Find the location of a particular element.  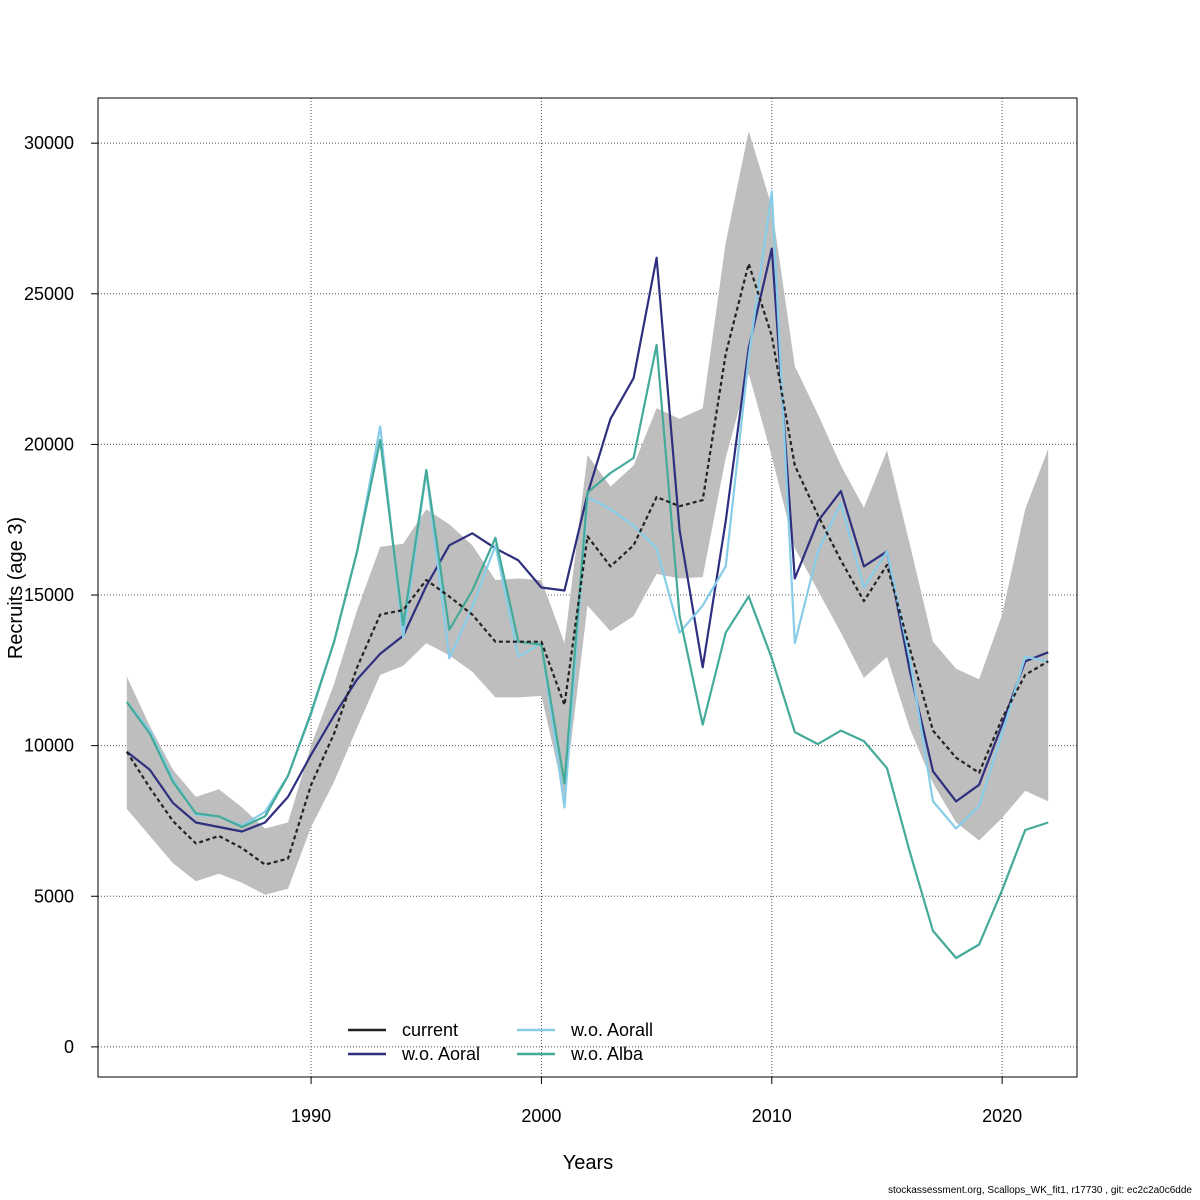

legend-label: current is located at coordinates (430, 1030).